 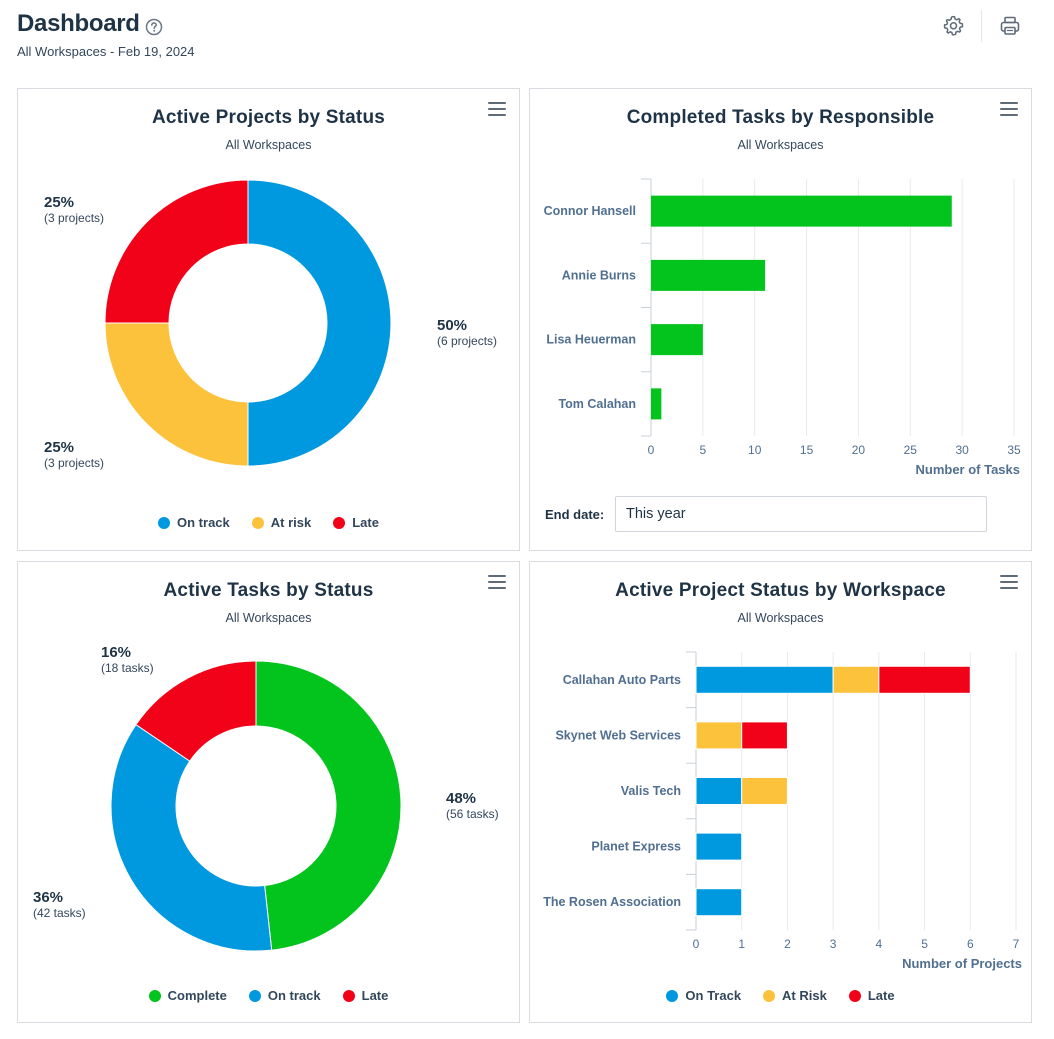 I want to click on bar-on-track-callahan-auto-parts, so click(x=764, y=679).